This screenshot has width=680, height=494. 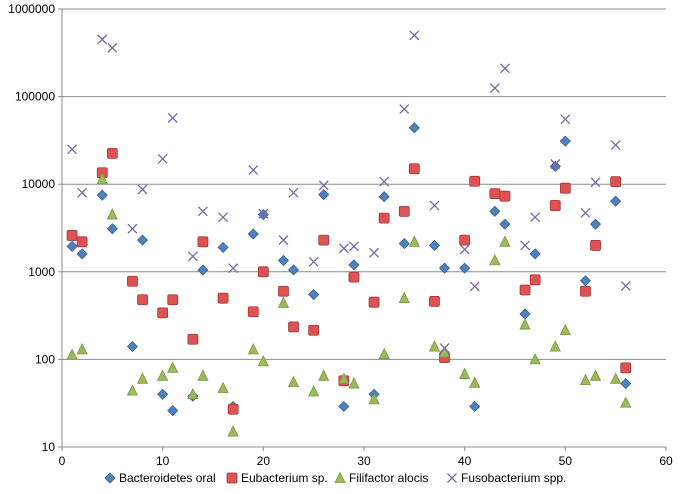 I want to click on legend-item-4: Fusobacterium spp., so click(x=506, y=478).